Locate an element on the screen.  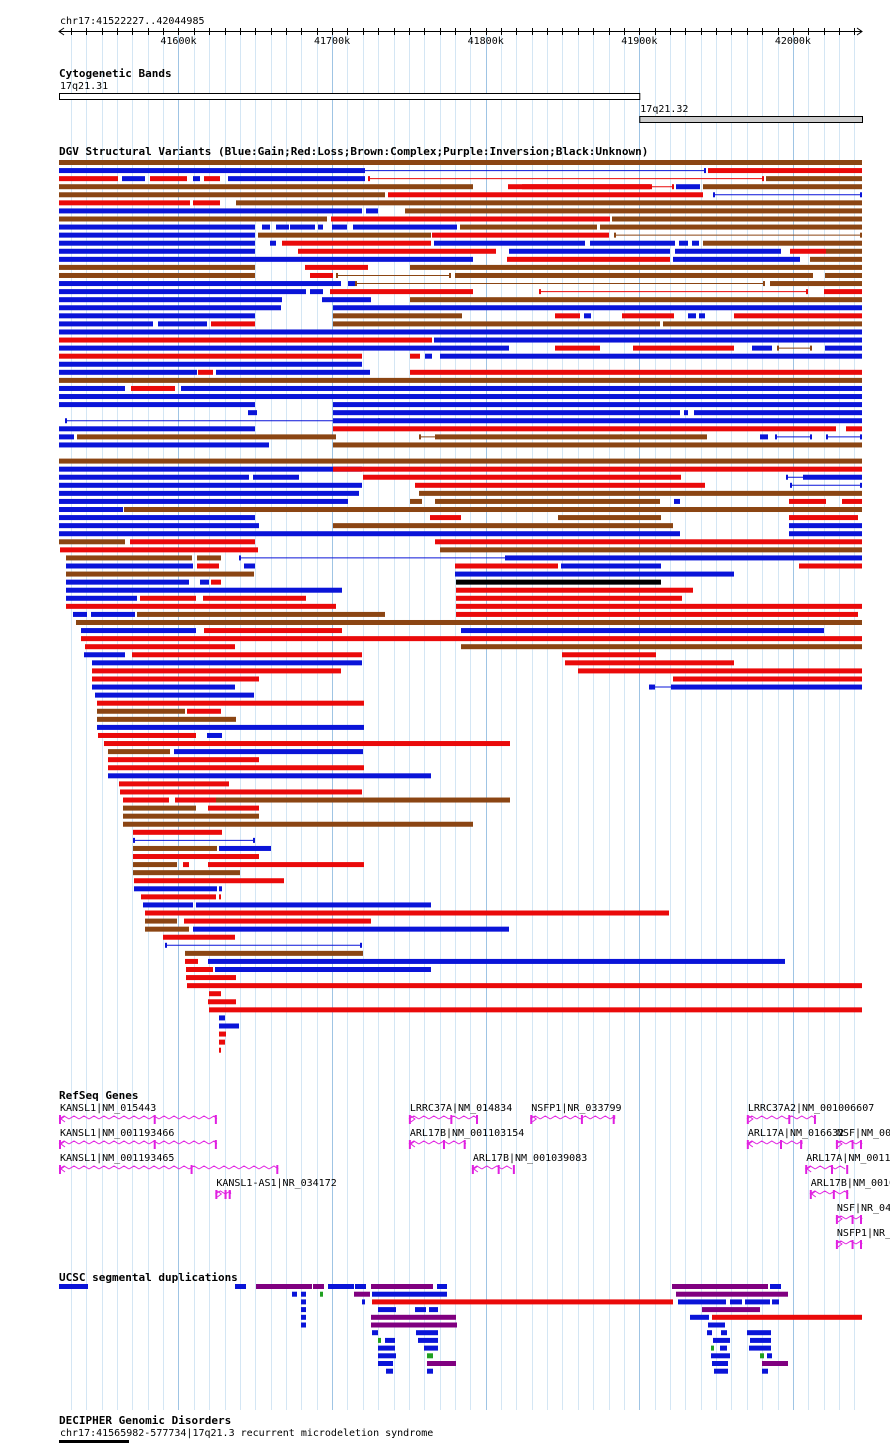
gene-label: KANSL1-AS1|NR_034172 is located at coordinates (276, 1183).